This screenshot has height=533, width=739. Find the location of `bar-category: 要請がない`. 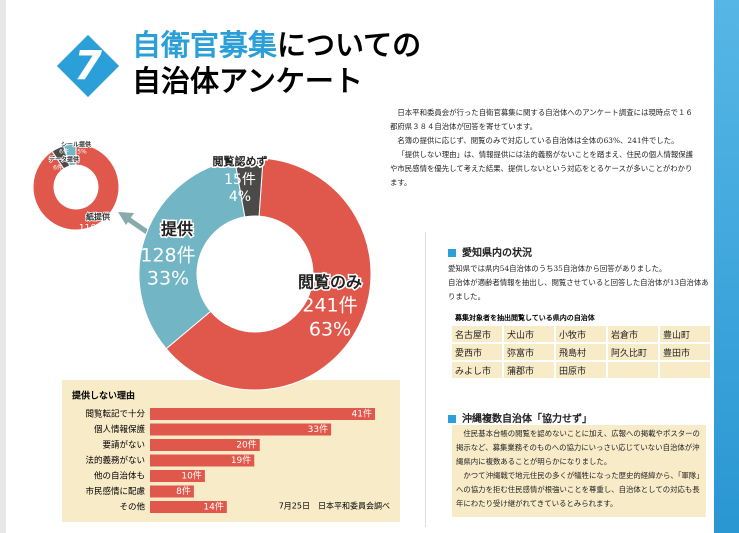

bar-category: 要請がない is located at coordinates (123, 445).